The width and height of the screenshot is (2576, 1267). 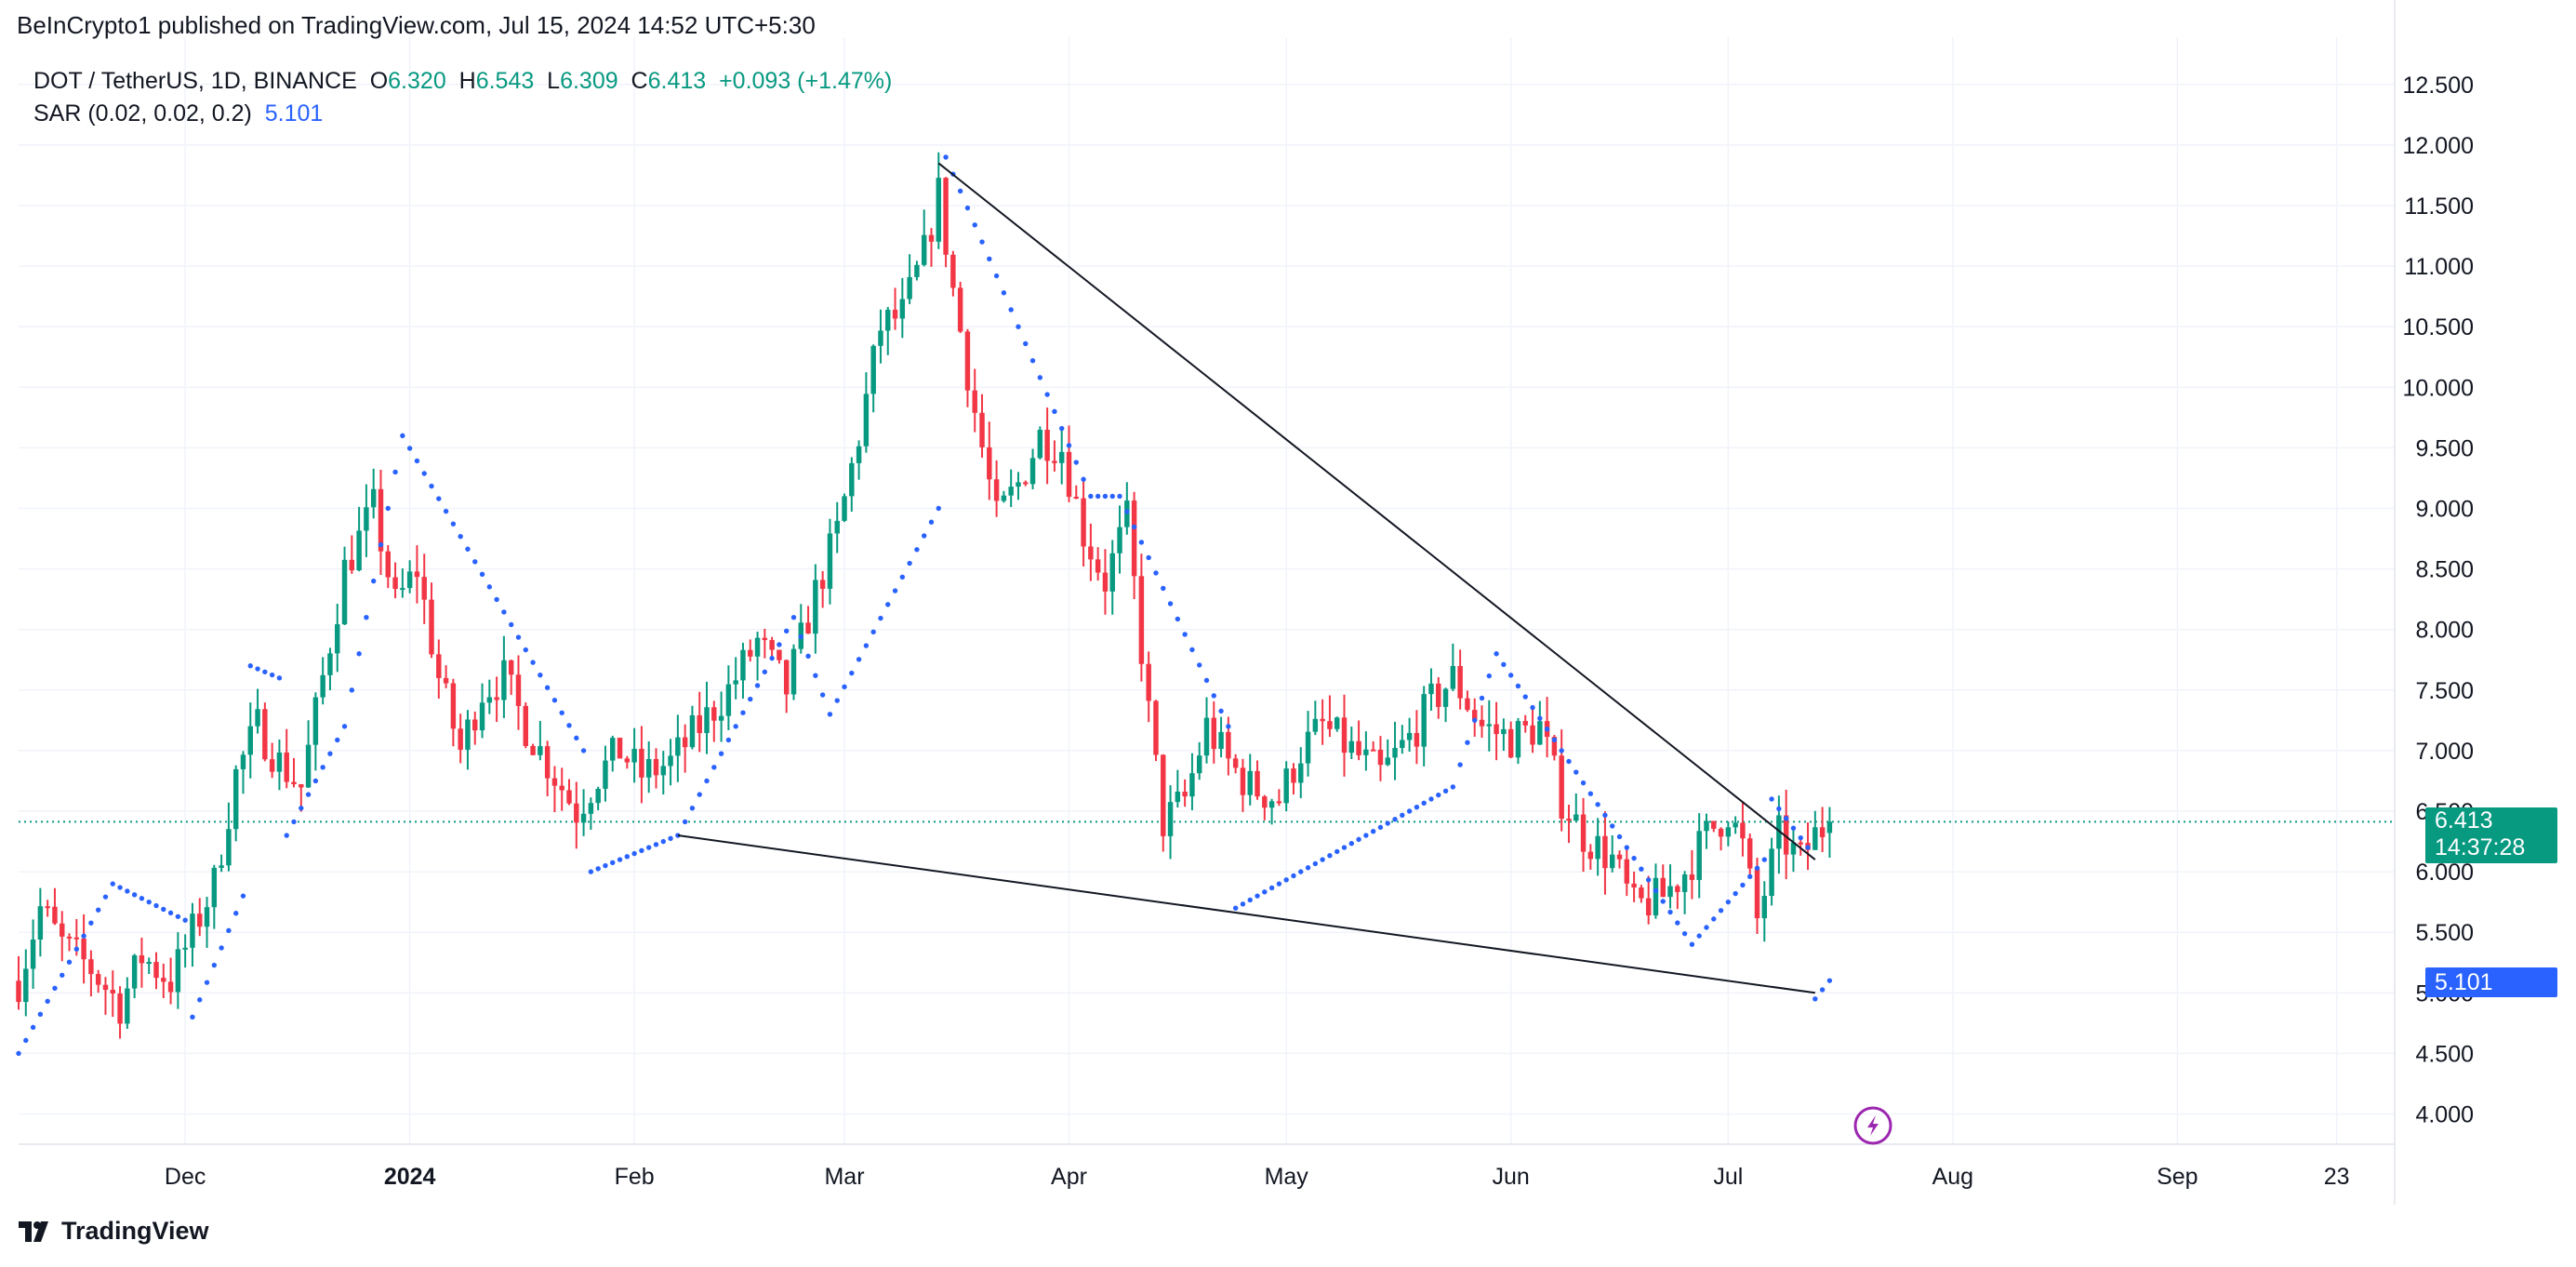 I want to click on x-tick-label: Mar, so click(x=844, y=1177).